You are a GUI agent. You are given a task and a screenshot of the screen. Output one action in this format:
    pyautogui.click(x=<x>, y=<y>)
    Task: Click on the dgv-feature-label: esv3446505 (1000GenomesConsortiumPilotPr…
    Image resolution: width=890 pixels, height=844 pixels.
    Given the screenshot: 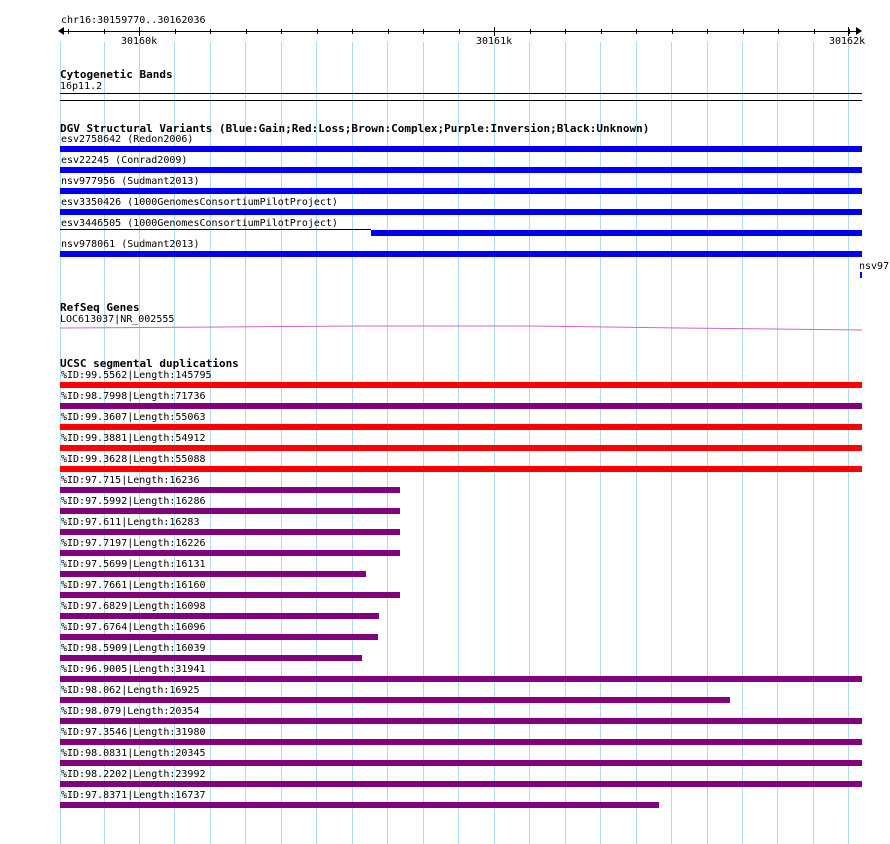 What is the action you would take?
    pyautogui.click(x=199, y=223)
    